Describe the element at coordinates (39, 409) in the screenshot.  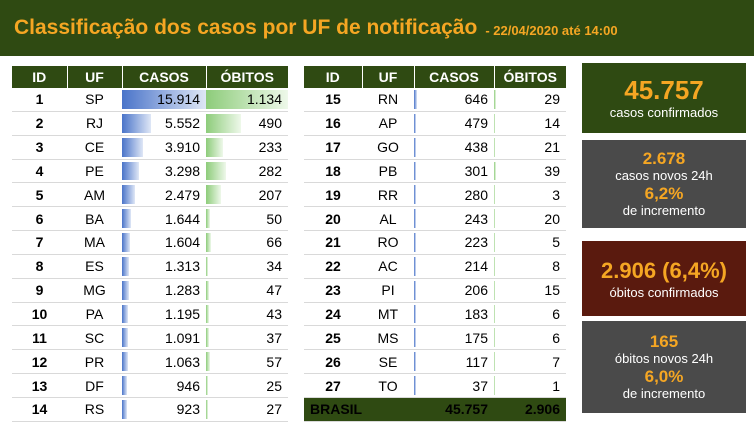
I see `row-id: 14` at that location.